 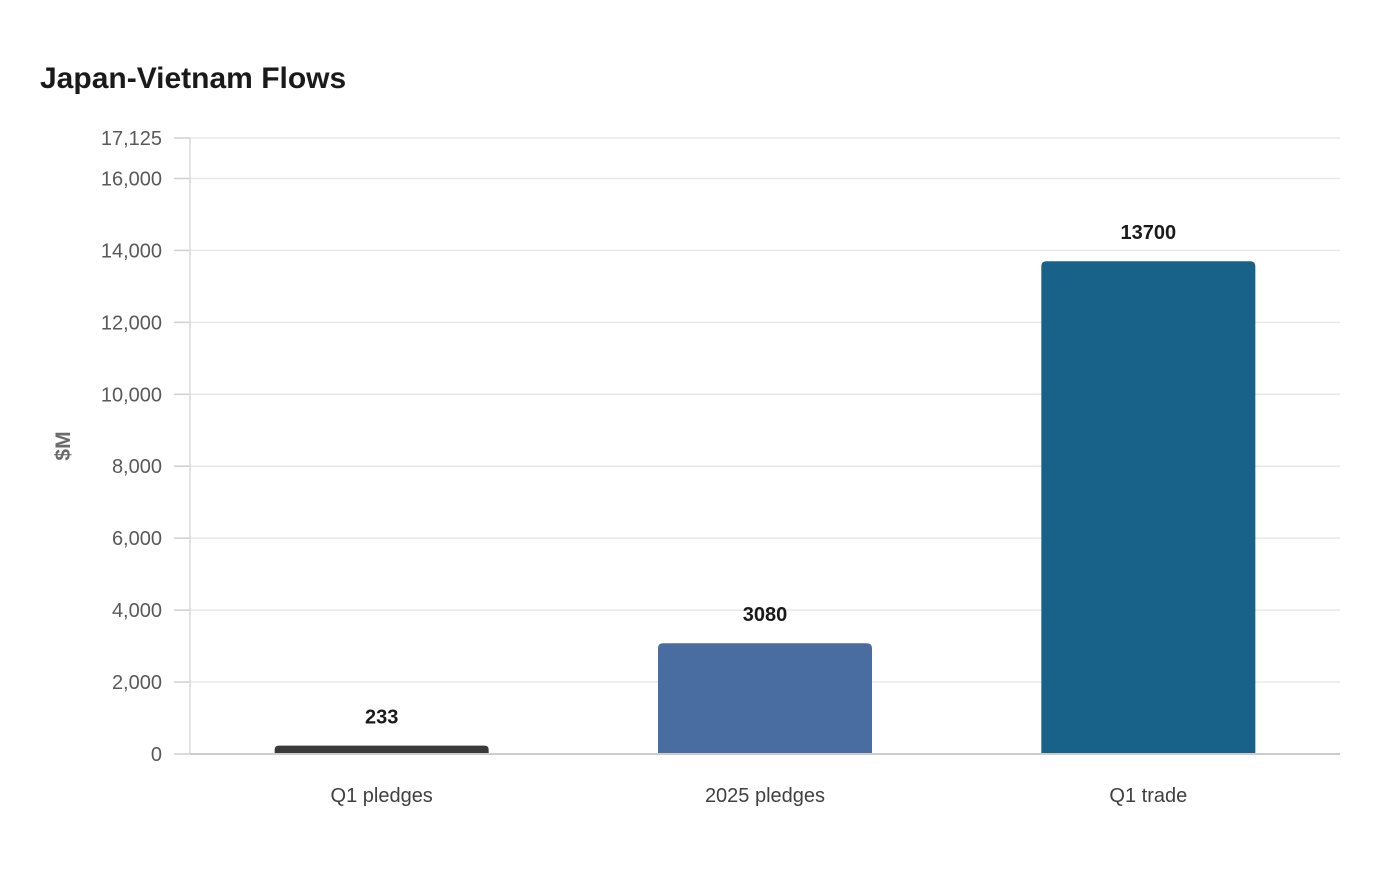 I want to click on y-tick-label: 8,000, so click(x=137, y=467).